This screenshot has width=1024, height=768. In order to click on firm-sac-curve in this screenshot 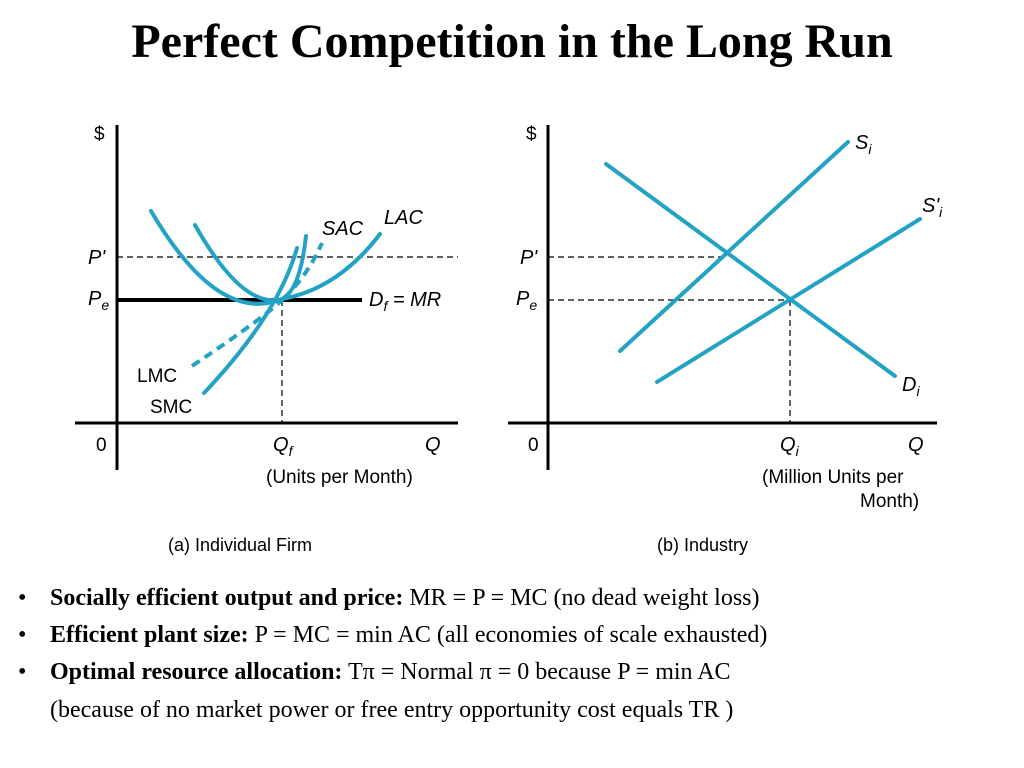, I will do `click(250, 263)`.